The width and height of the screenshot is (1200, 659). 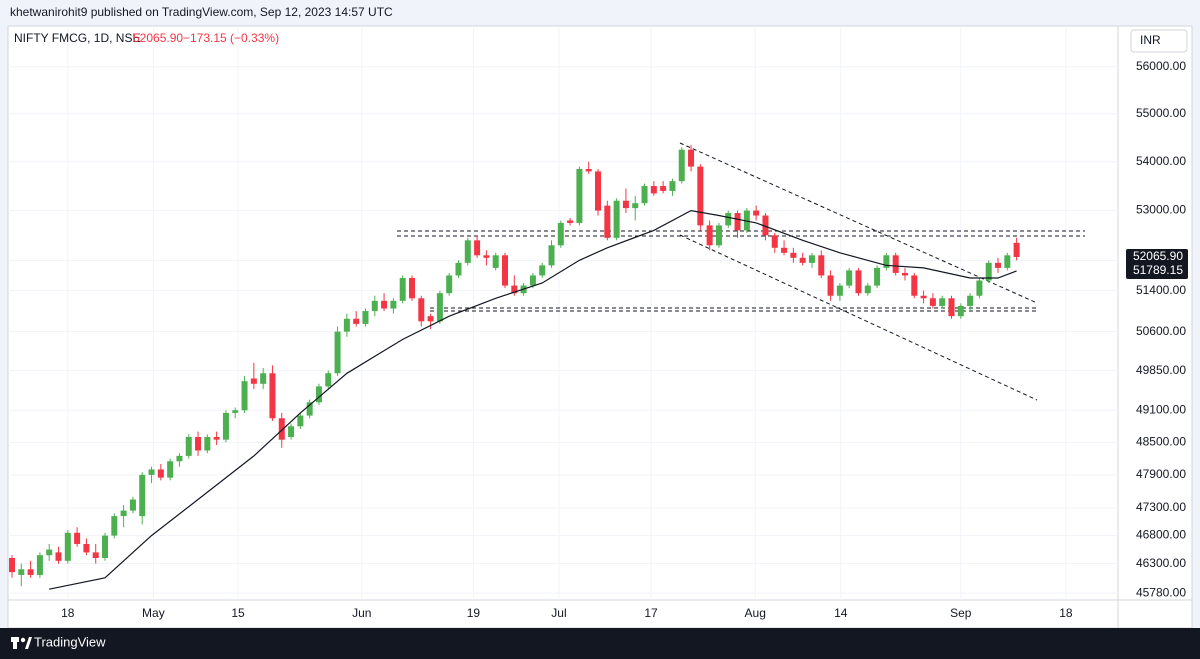 What do you see at coordinates (1161, 210) in the screenshot?
I see `y-tick-label: 53000.00` at bounding box center [1161, 210].